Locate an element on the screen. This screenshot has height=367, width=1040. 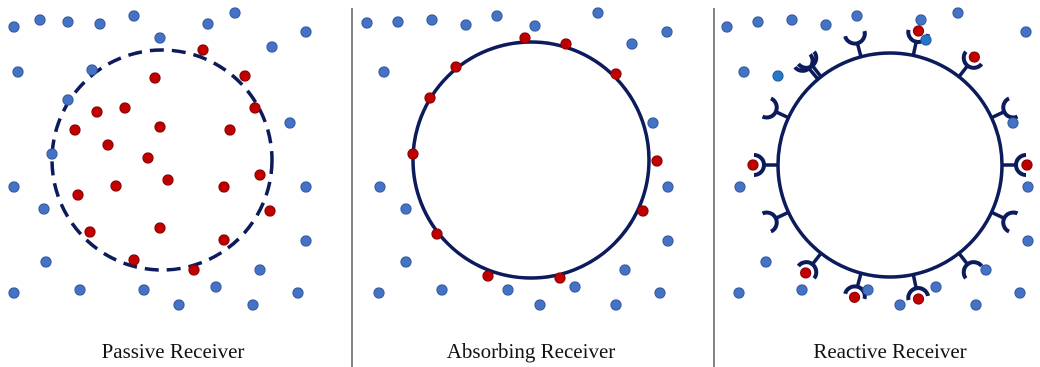
passive-receiver-boundary is located at coordinates (162, 160).